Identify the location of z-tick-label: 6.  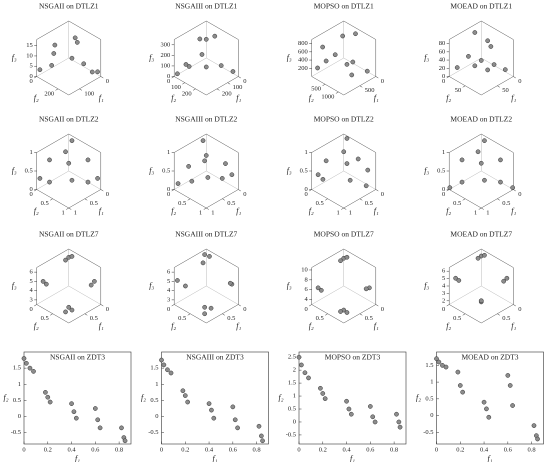
(31, 272).